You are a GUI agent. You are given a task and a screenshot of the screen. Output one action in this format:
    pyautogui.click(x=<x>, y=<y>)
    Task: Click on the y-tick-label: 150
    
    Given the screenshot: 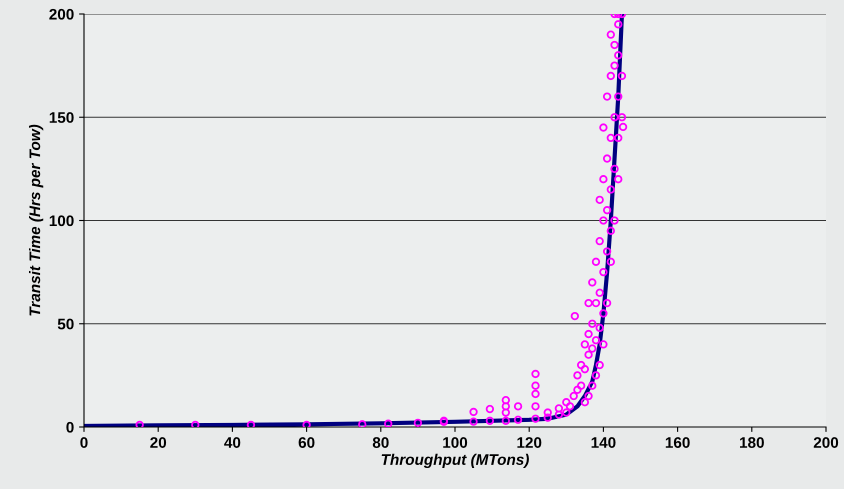 What is the action you would take?
    pyautogui.click(x=62, y=117)
    